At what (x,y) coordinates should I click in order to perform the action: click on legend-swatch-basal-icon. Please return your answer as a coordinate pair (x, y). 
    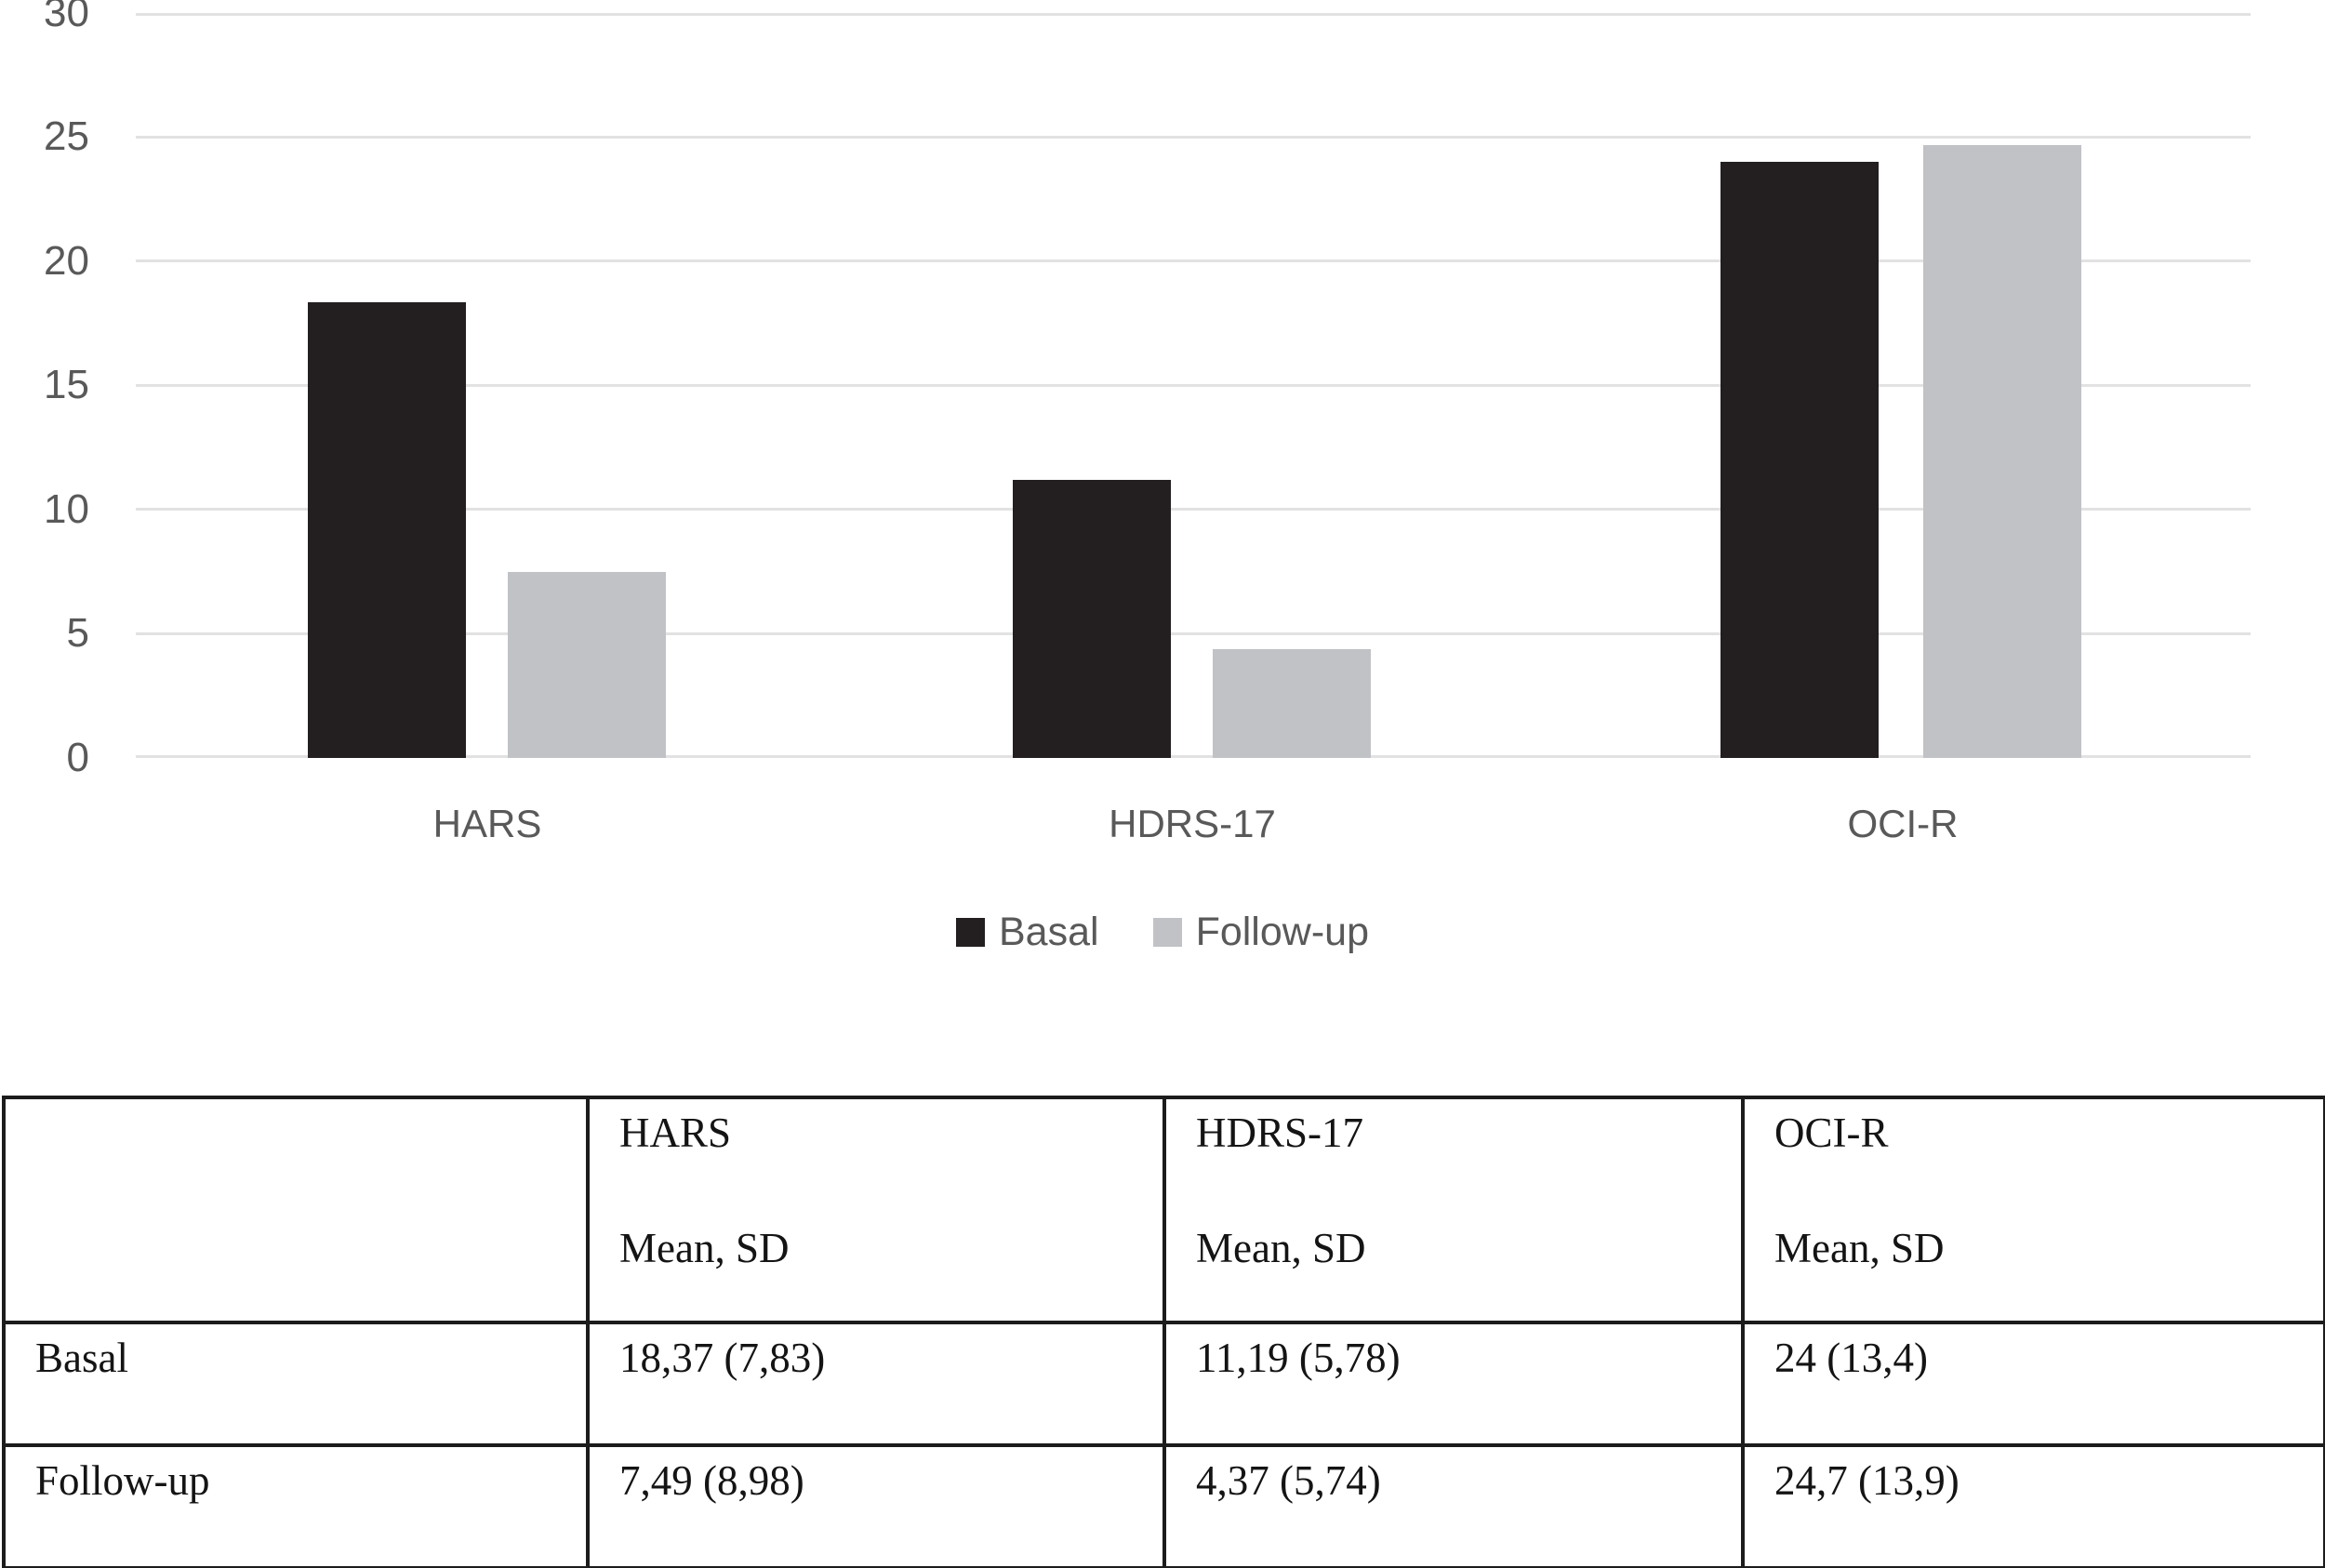
    Looking at the image, I should click on (970, 932).